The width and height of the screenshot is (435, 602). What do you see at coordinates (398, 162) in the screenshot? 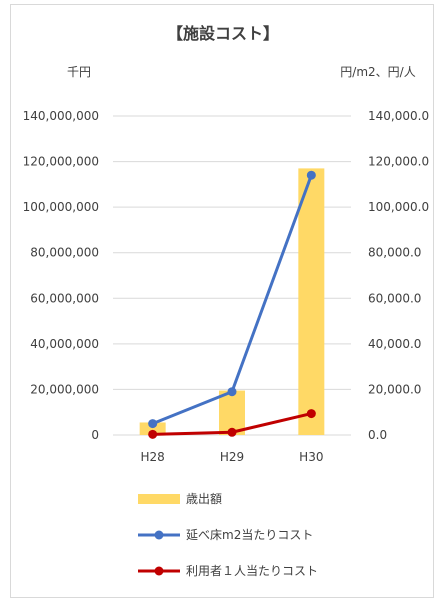
I see `right-tick-label: 120,000.0` at bounding box center [398, 162].